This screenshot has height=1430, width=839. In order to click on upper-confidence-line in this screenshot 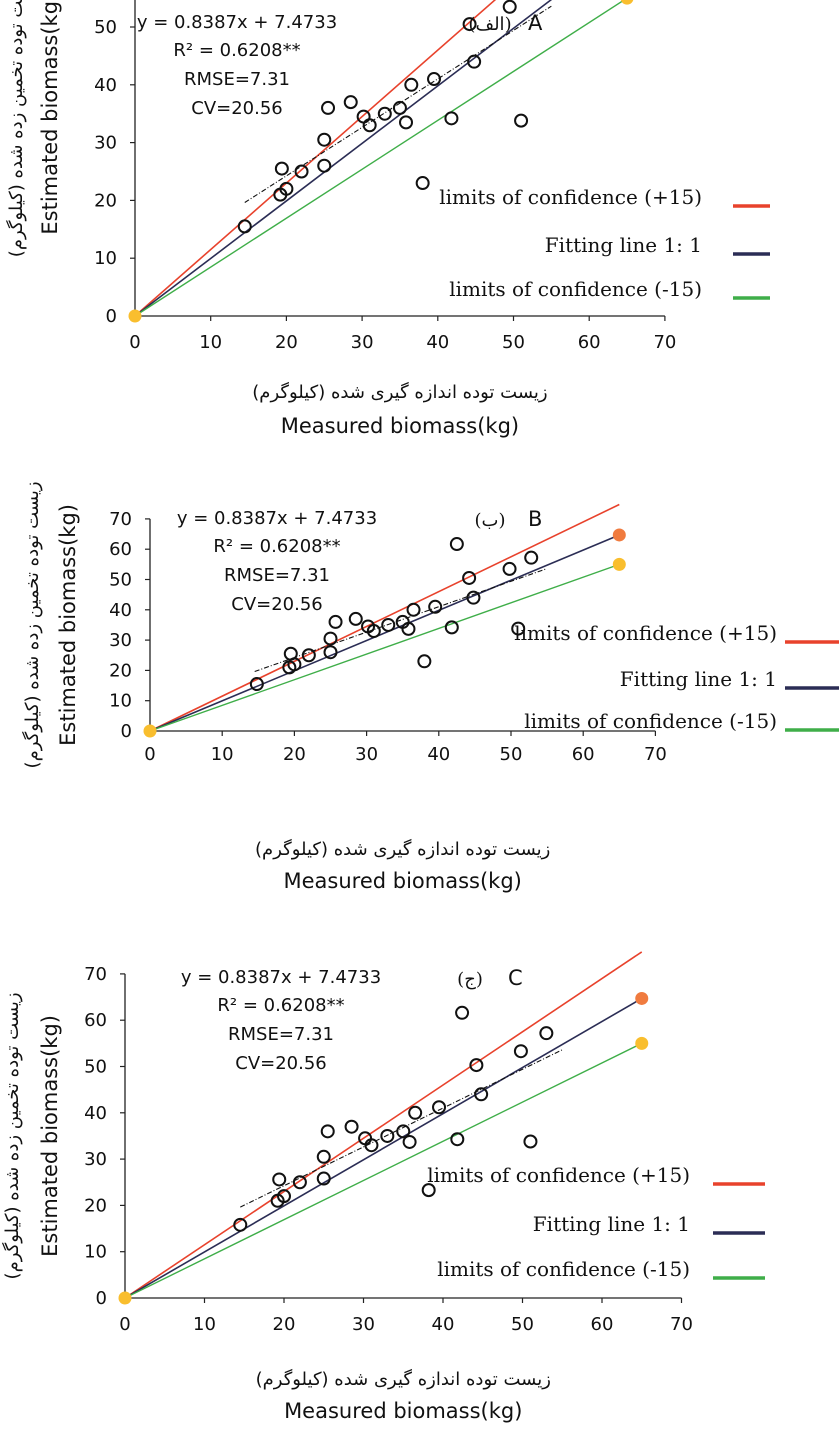, I will do `click(384, 617)`.